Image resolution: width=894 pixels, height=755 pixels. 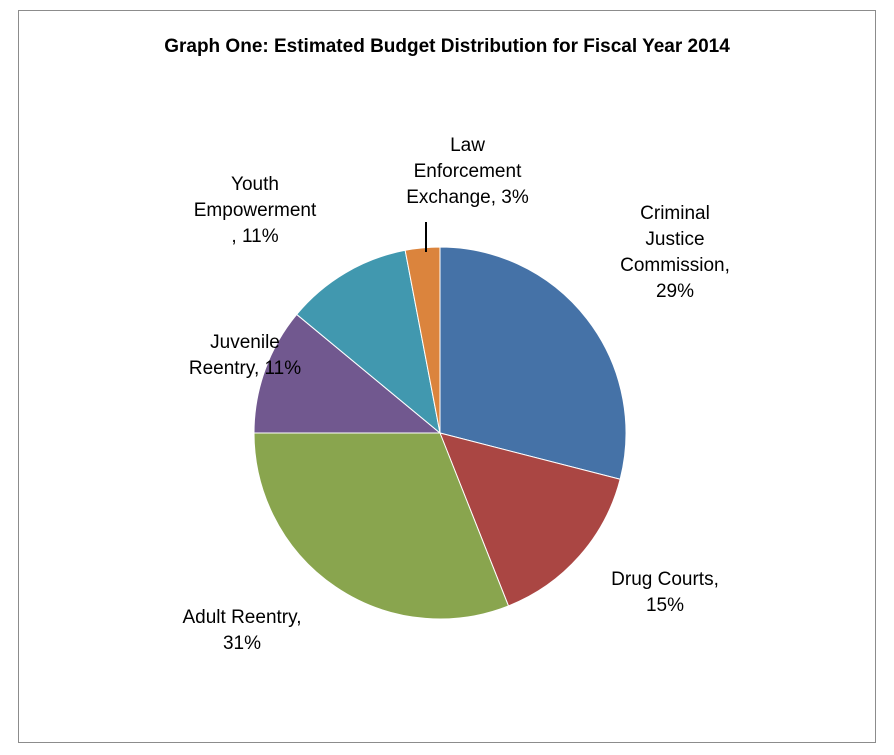 I want to click on slice-label-juvenile-reentry: Juvenile Reentry, 11%, so click(x=245, y=355).